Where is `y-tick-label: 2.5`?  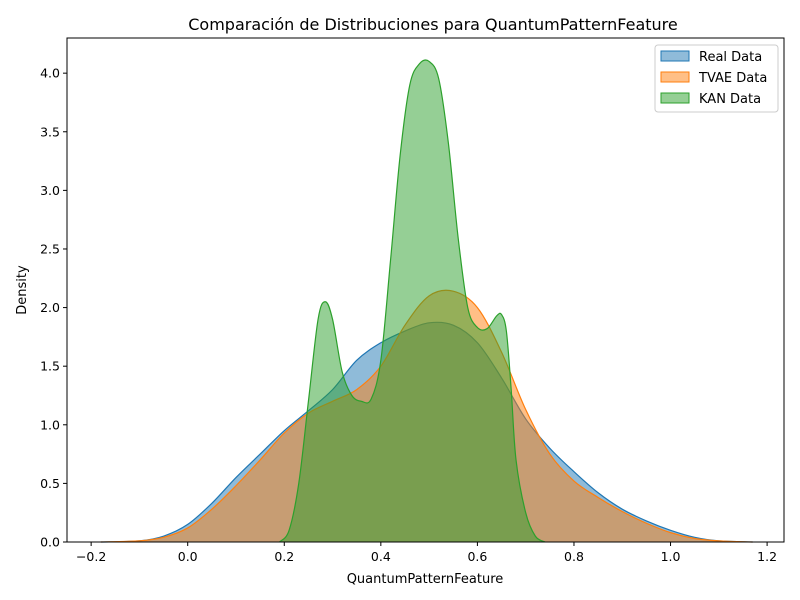
y-tick-label: 2.5 is located at coordinates (50, 248).